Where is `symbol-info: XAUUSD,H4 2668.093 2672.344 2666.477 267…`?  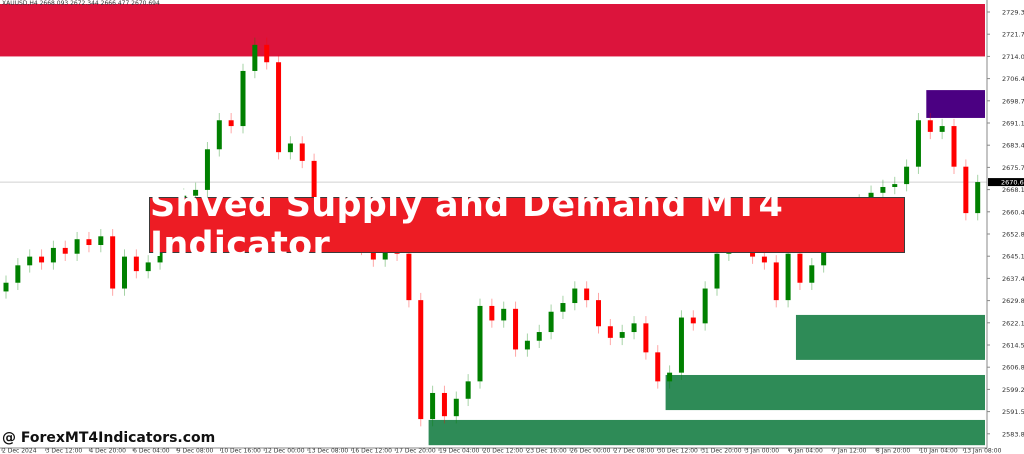 symbol-info: XAUUSD,H4 2668.093 2672.344 2666.477 267… is located at coordinates (81, 3).